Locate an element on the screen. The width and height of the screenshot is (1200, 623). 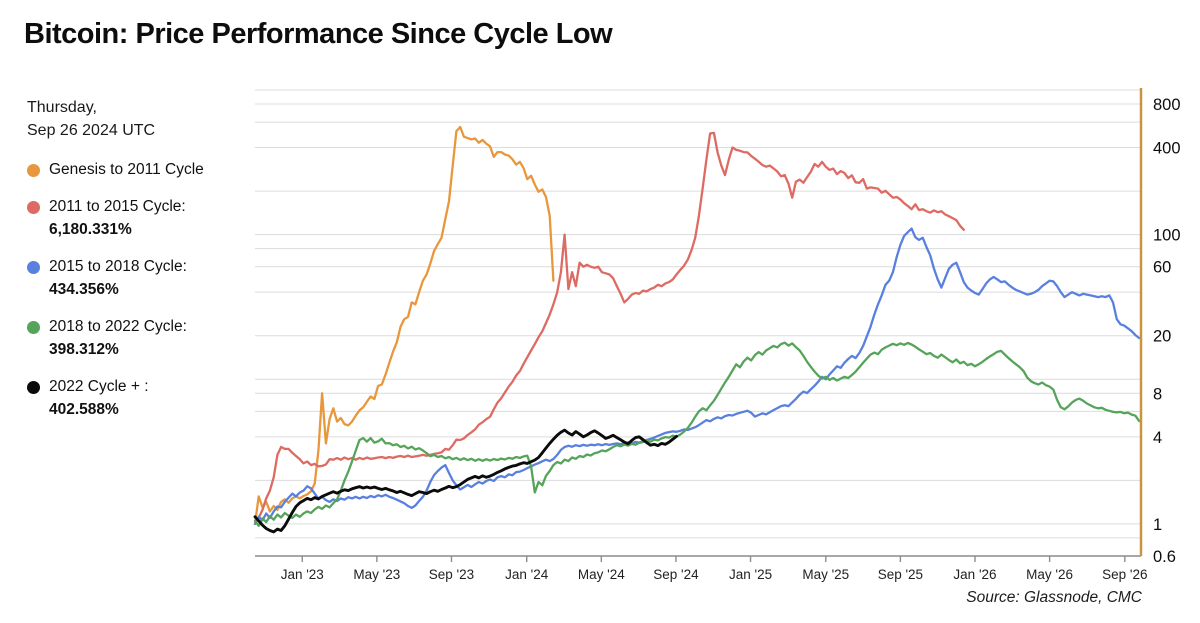
legend-item-3: 2018 to 2022 Cycle: 398.312% is located at coordinates (142, 338).